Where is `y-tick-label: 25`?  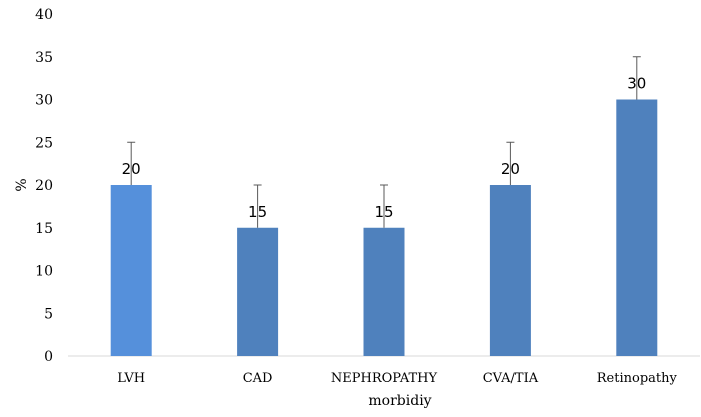 y-tick-label: 25 is located at coordinates (44, 143).